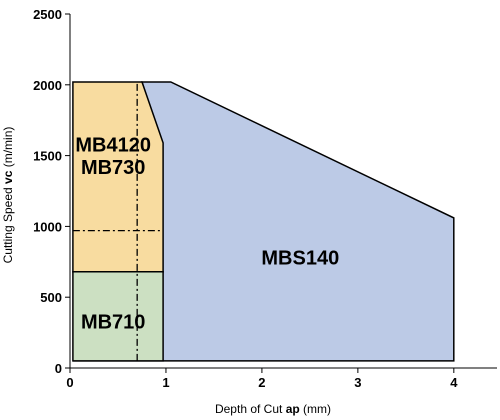  I want to click on x-axis-label: Depth of Cut ap (mm), so click(273, 409).